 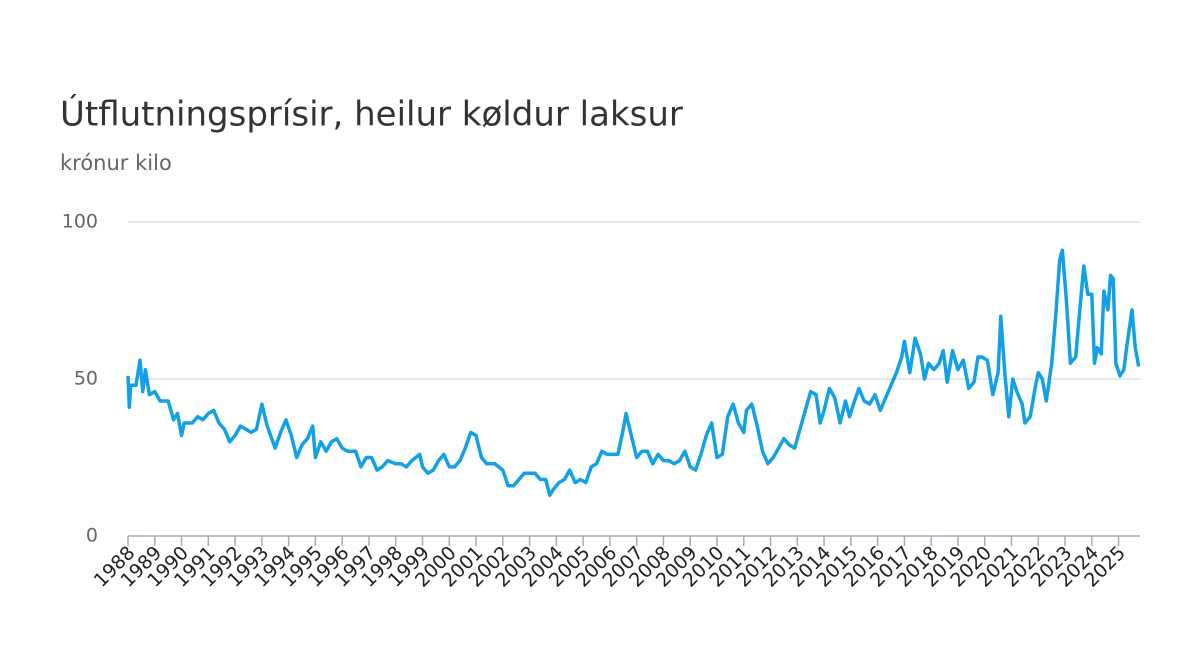 What do you see at coordinates (116, 163) in the screenshot?
I see `chart-subtitle: krónur kilo` at bounding box center [116, 163].